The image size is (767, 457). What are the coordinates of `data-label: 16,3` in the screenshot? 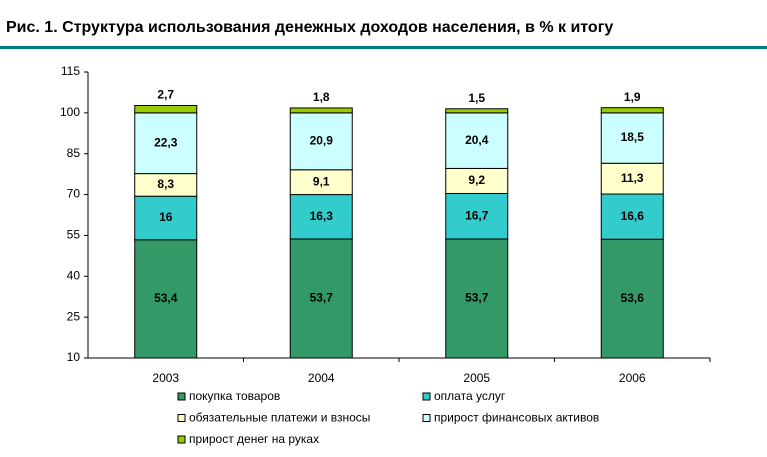 It's located at (322, 216).